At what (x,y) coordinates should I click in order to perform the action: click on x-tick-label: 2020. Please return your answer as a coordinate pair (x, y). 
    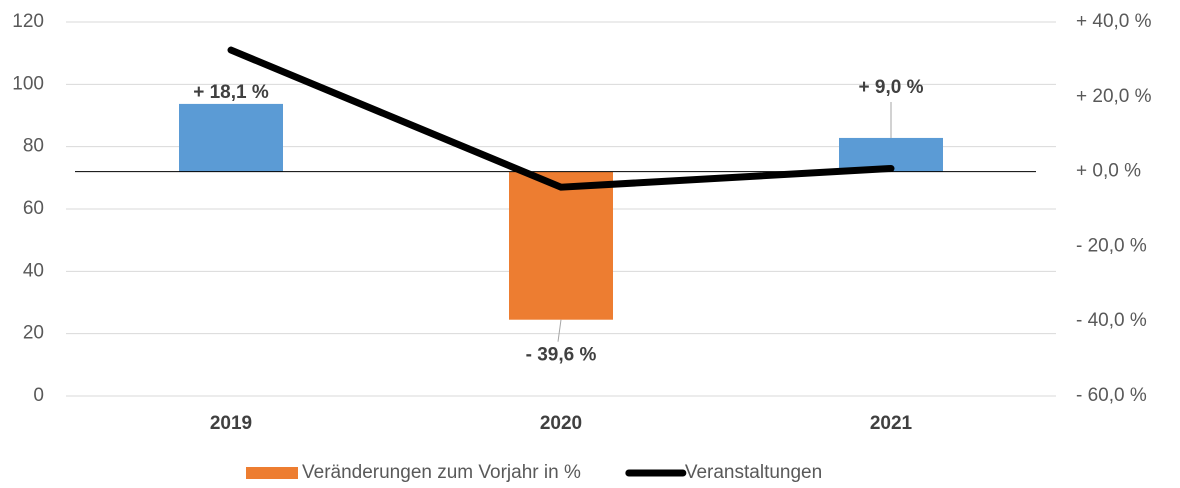
    Looking at the image, I should click on (561, 423).